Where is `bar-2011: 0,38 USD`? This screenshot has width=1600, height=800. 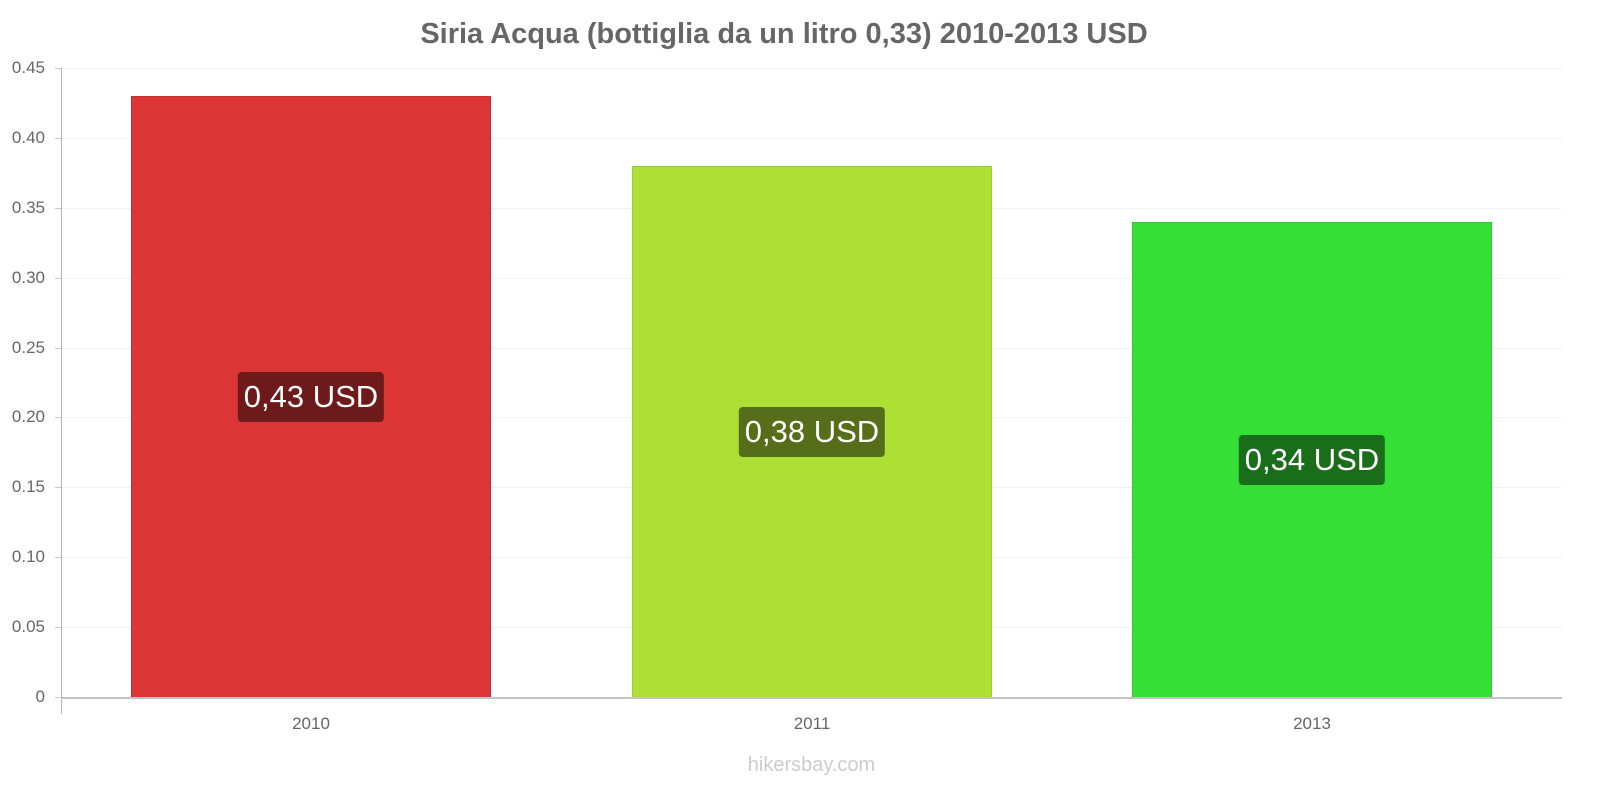 bar-2011: 0,38 USD is located at coordinates (812, 431).